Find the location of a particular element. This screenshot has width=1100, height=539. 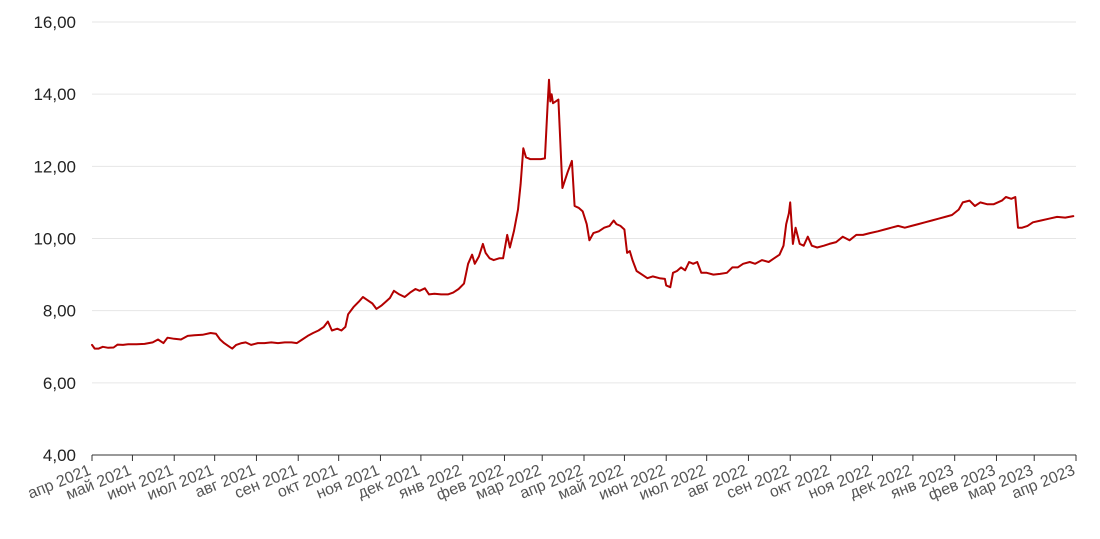

y-tick-label: 12,00 is located at coordinates (54, 166).